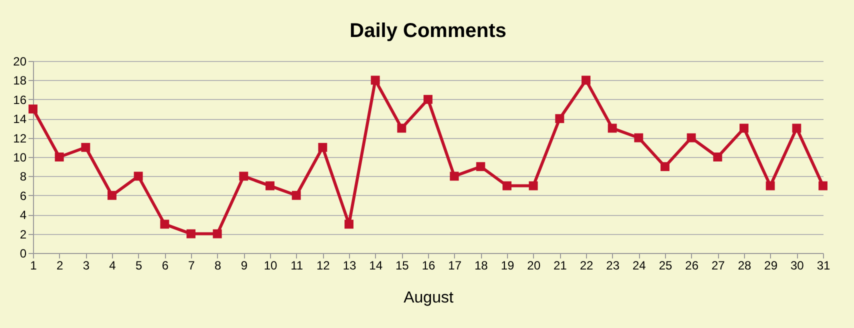  What do you see at coordinates (823, 265) in the screenshot?
I see `x-tick-label: 31` at bounding box center [823, 265].